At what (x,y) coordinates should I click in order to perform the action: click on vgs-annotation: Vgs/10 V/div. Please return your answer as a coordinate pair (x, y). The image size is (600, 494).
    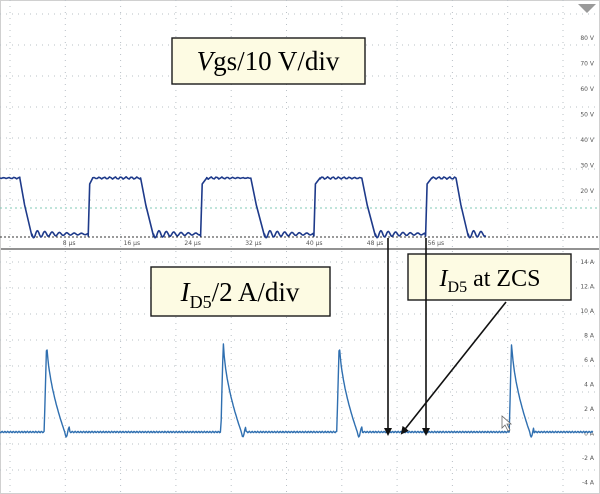
    Looking at the image, I should click on (268, 61).